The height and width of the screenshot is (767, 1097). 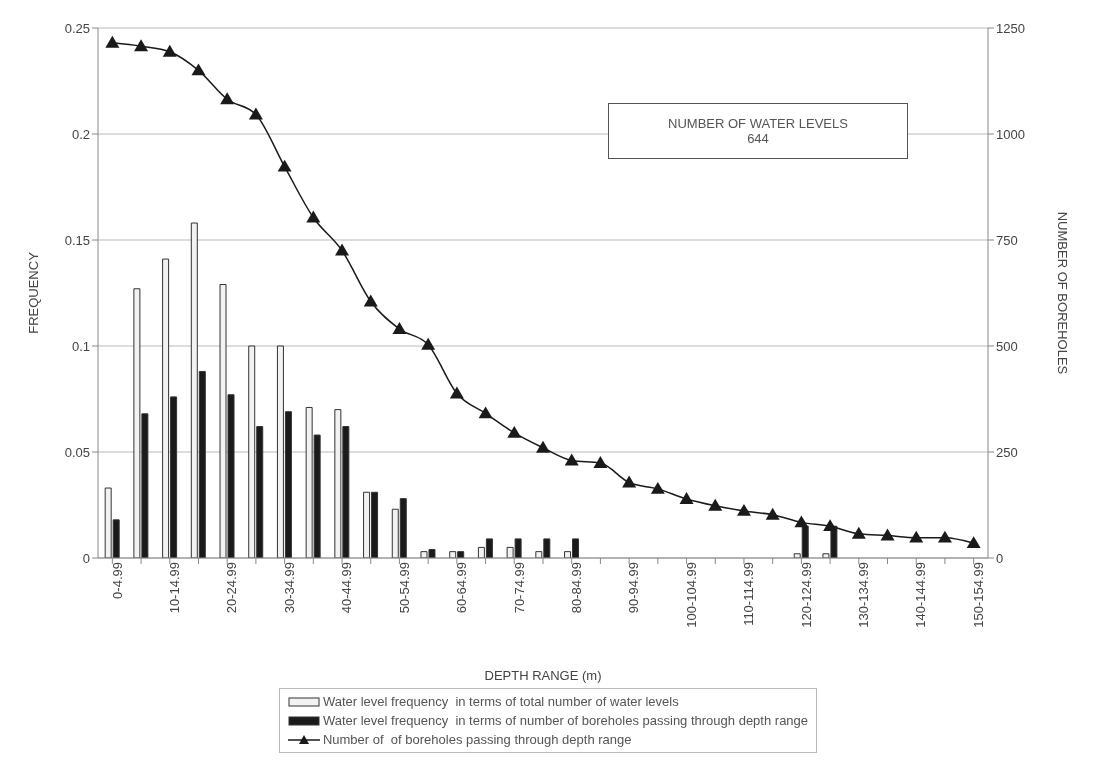 I want to click on x-tick-label: 110-114.99, so click(x=749, y=594).